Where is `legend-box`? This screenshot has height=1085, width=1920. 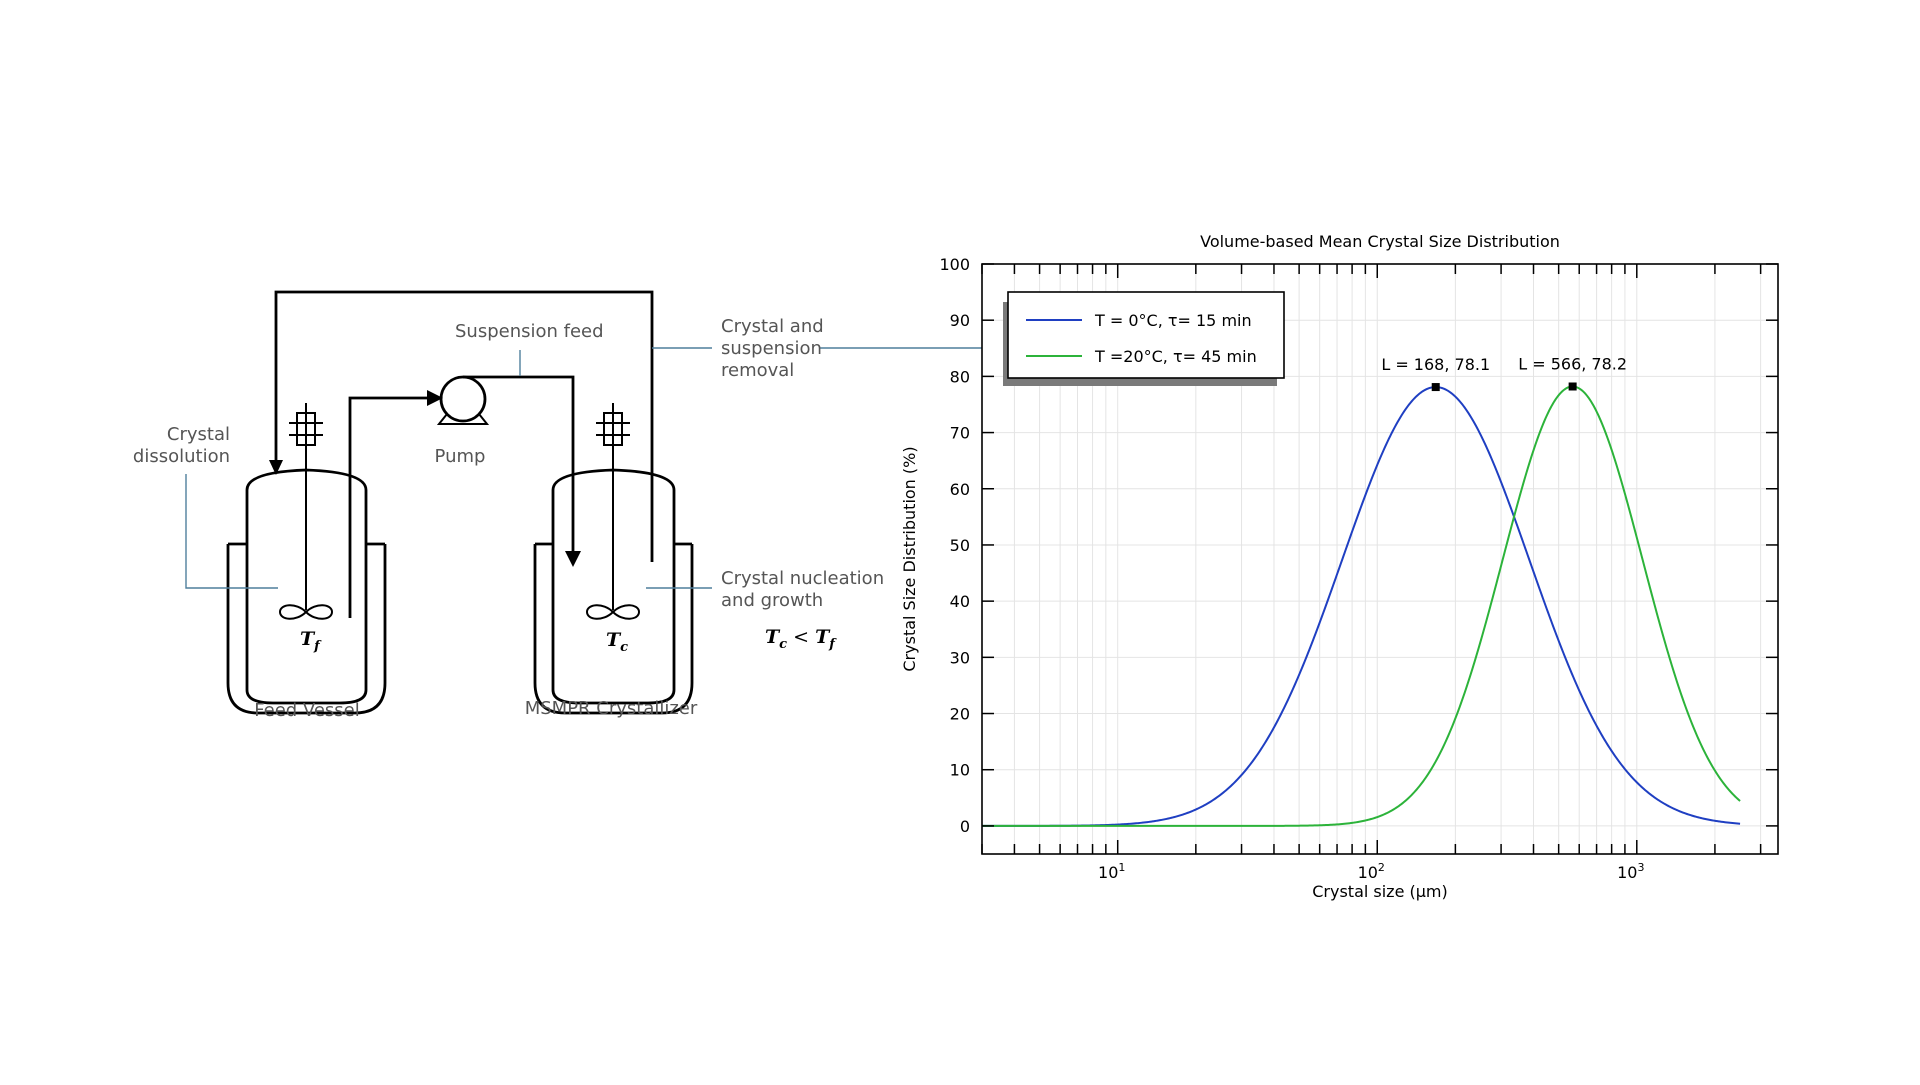 legend-box is located at coordinates (1146, 335).